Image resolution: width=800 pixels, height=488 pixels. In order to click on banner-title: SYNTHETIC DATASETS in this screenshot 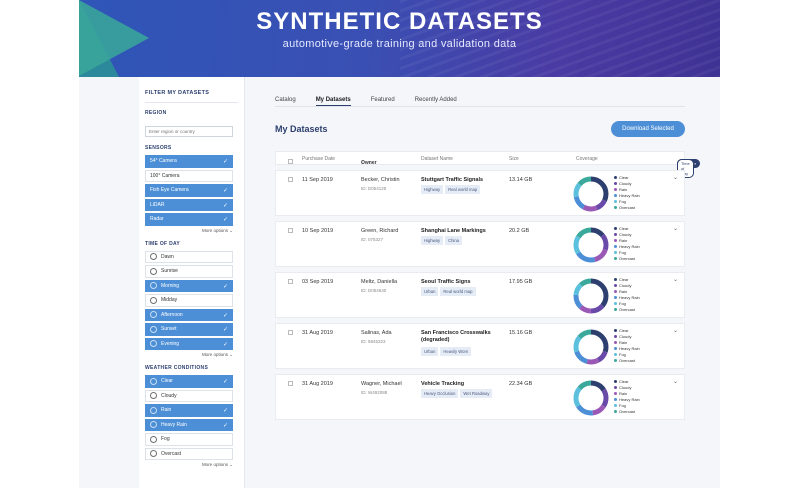, I will do `click(399, 21)`.